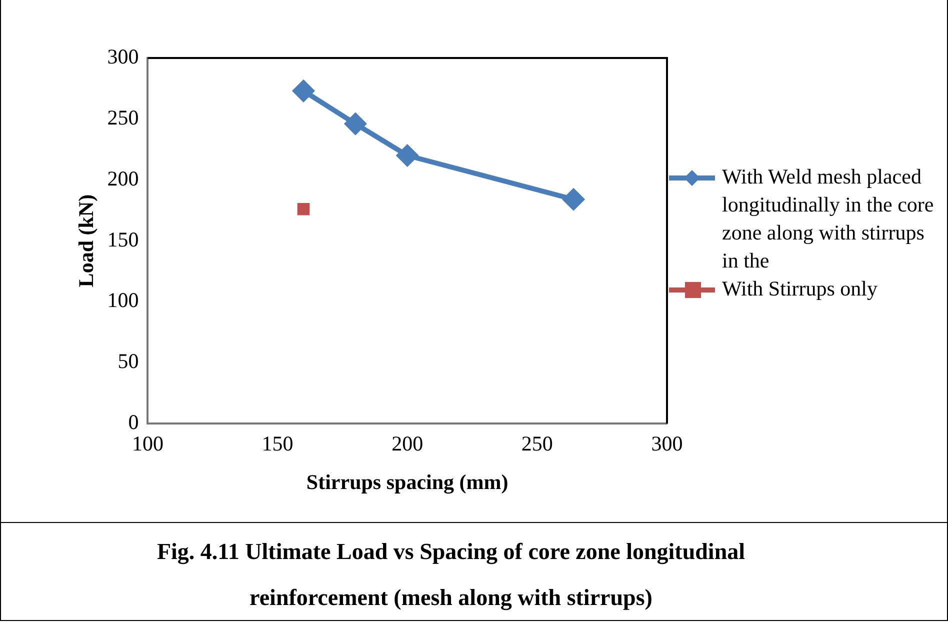  I want to click on x-tick-label: 300, so click(667, 444).